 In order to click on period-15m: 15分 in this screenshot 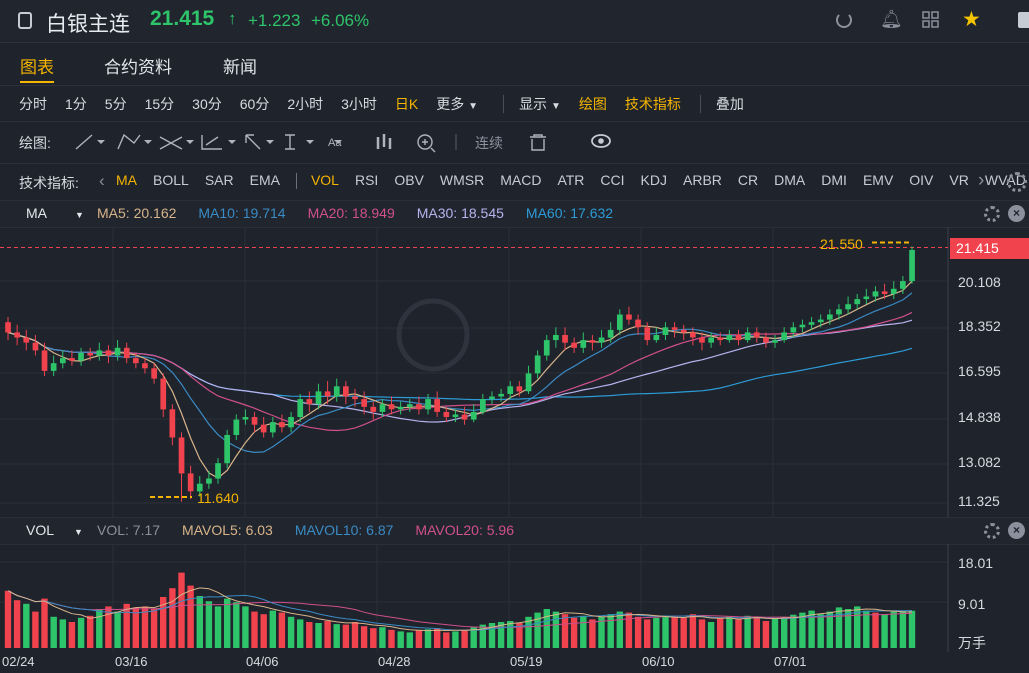, I will do `click(159, 103)`.